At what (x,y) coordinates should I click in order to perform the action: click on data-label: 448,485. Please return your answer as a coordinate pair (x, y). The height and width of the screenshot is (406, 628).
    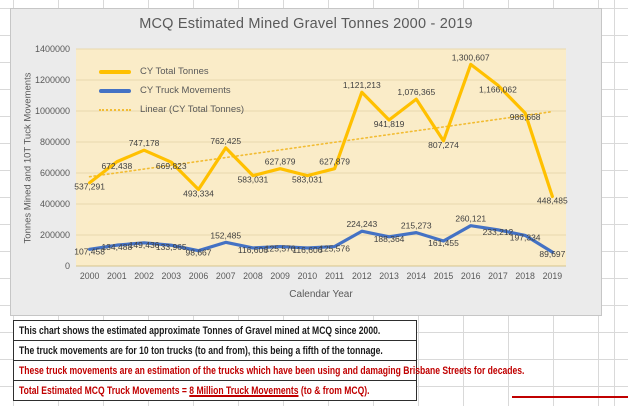
    Looking at the image, I should click on (552, 200).